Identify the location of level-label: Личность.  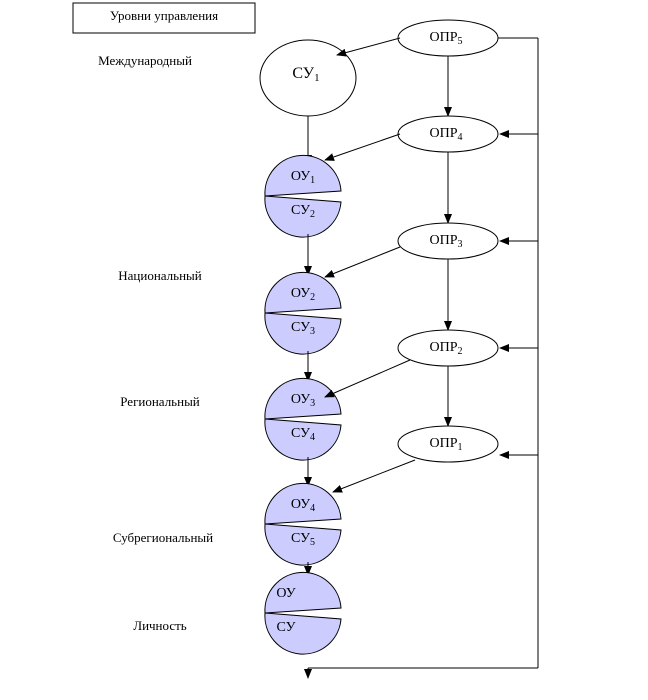
(160, 625).